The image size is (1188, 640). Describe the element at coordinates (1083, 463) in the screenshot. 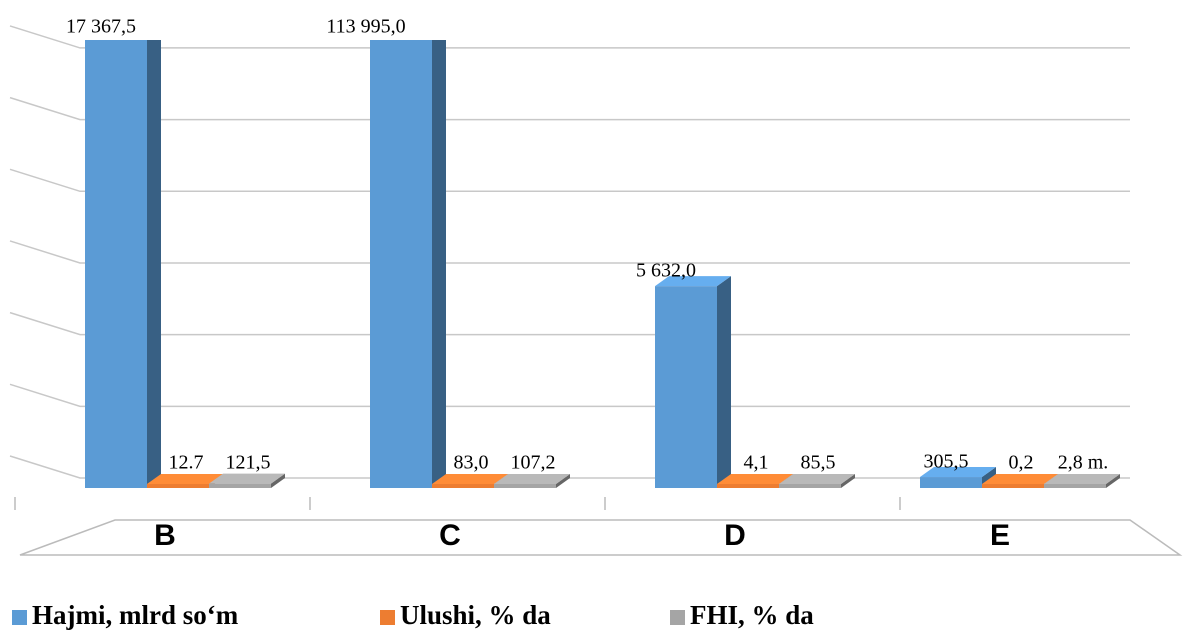

I see `value-label: 2,8 m.` at that location.